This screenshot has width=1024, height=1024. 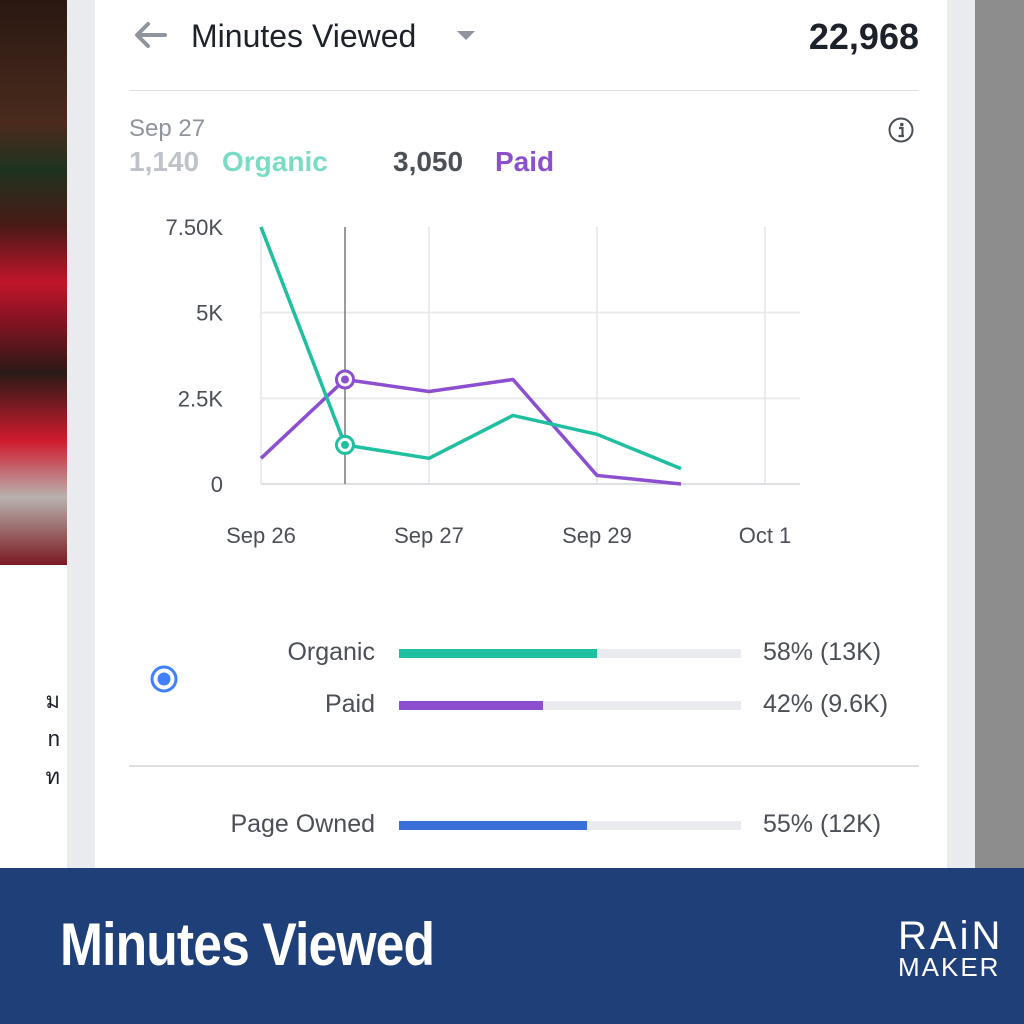 I want to click on owned-fill, so click(x=493, y=825).